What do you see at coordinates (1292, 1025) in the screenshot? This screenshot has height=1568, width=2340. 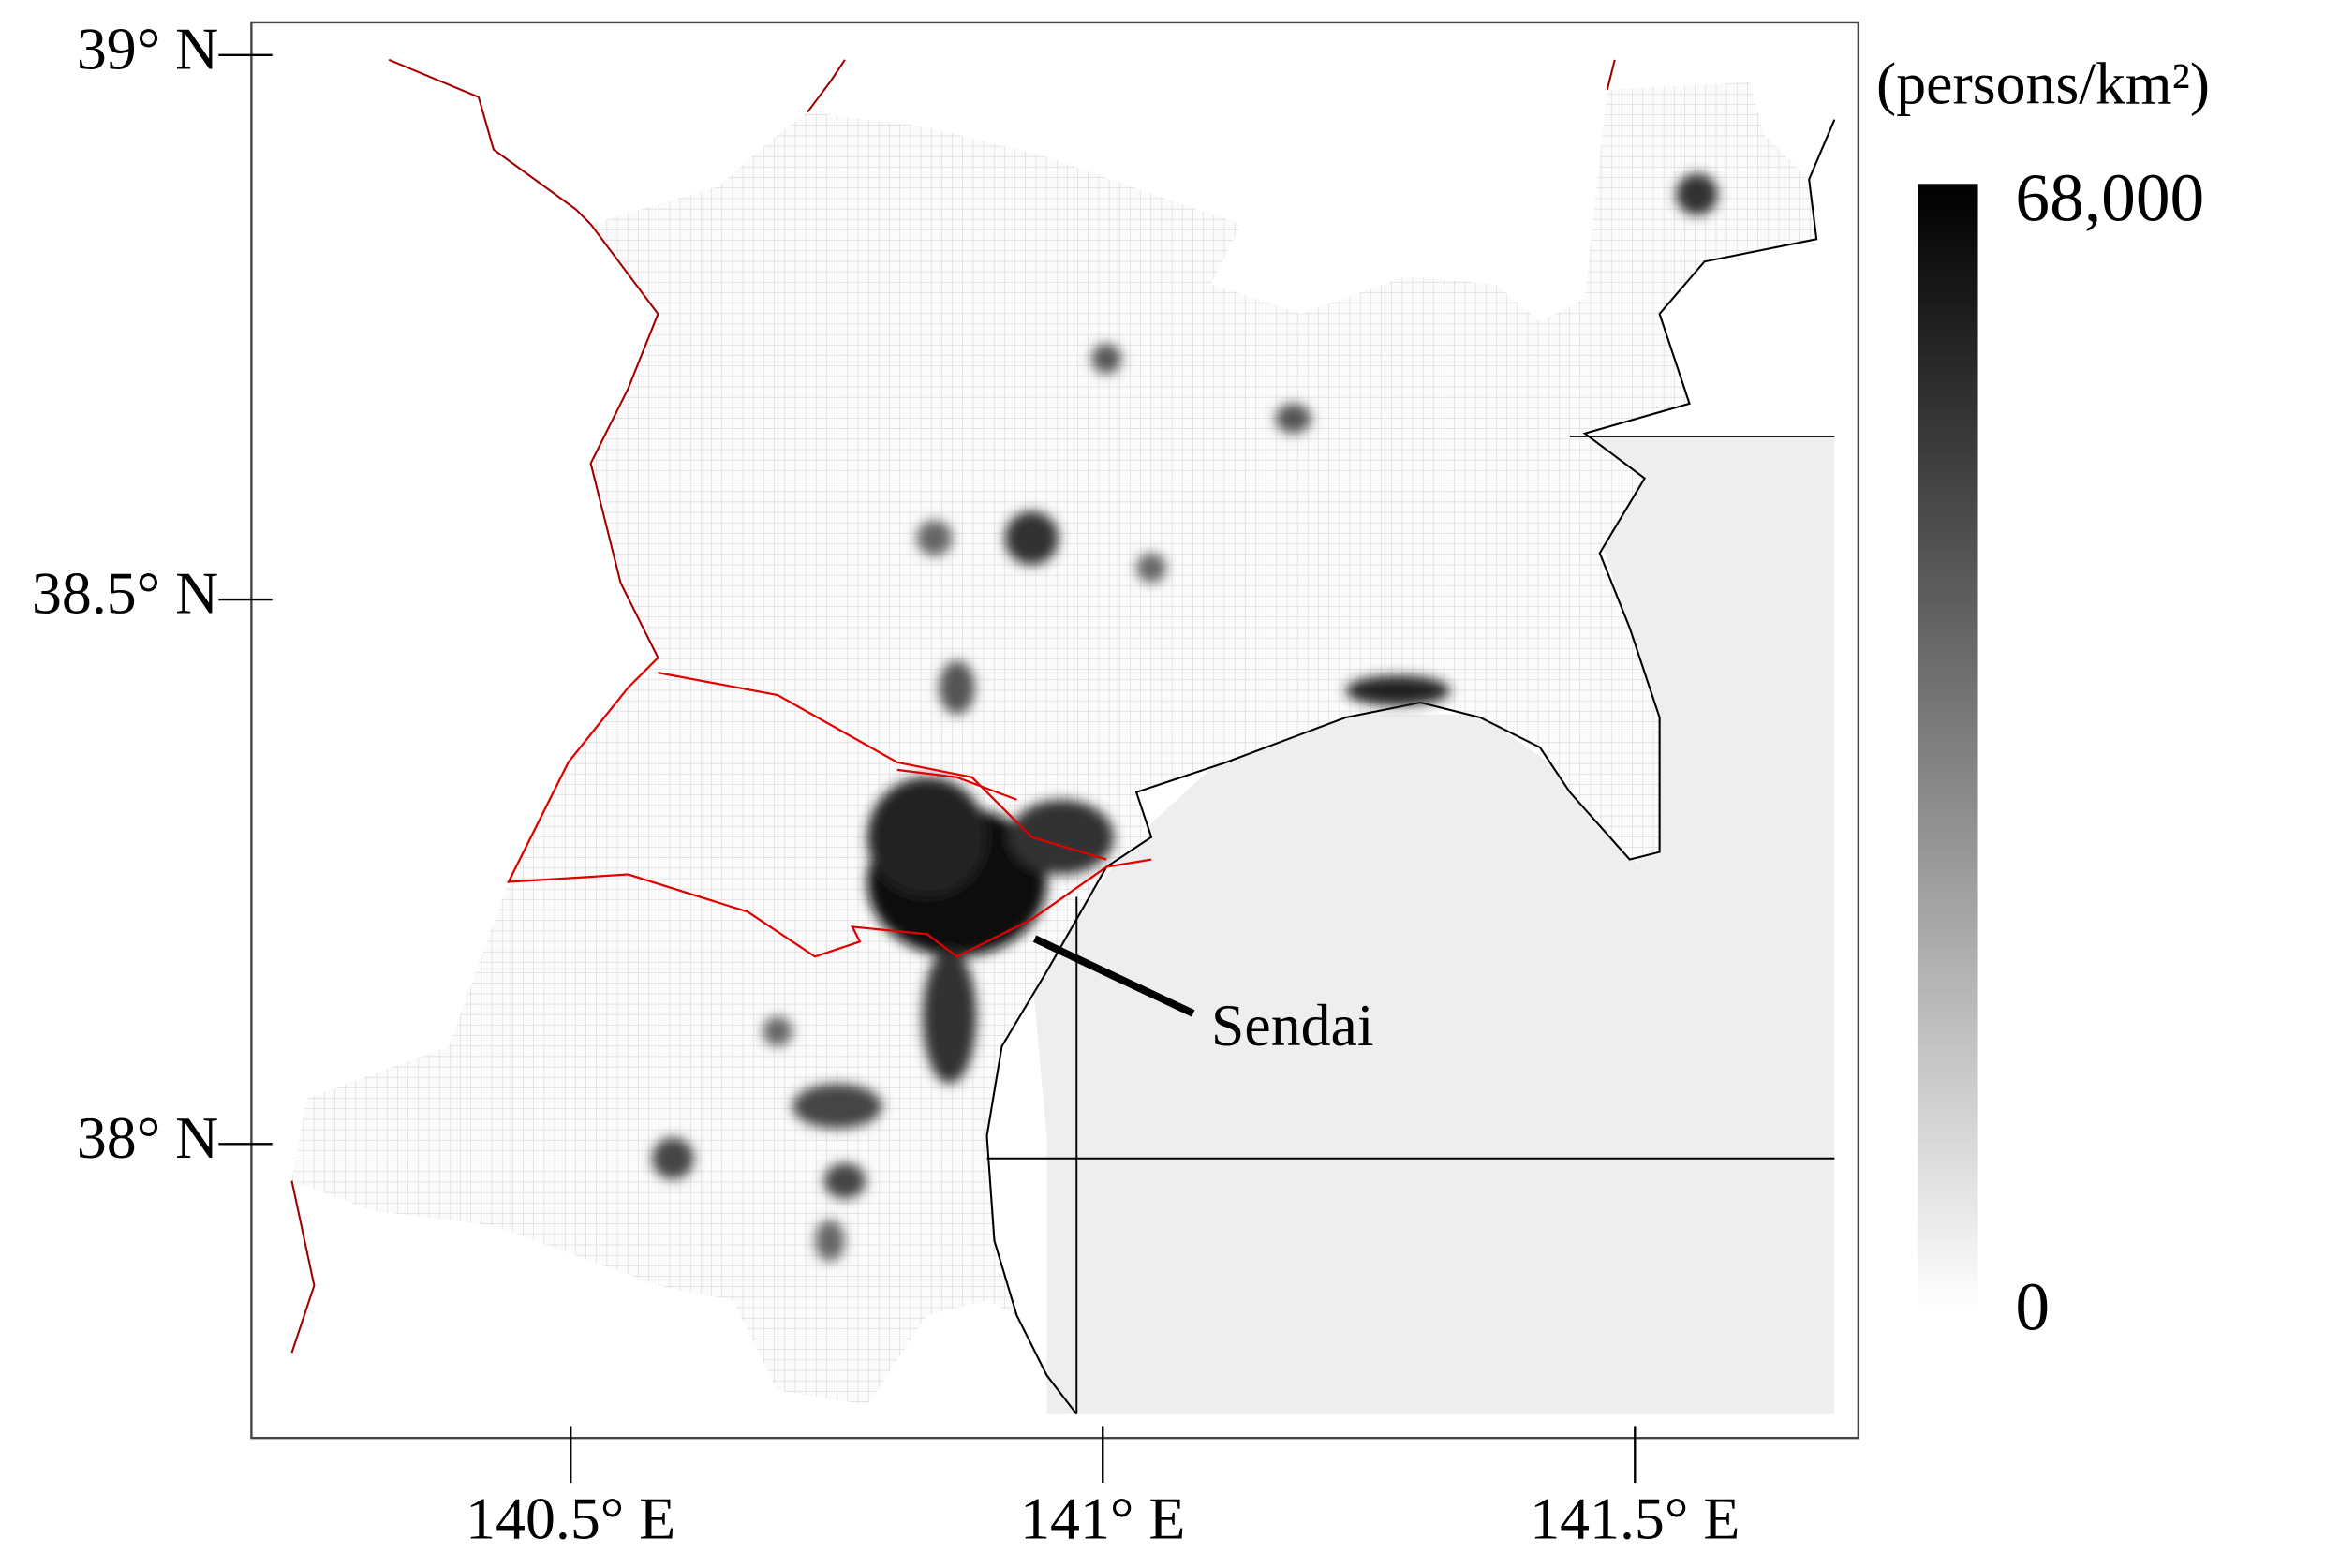 I see `city-label: Sendai` at bounding box center [1292, 1025].